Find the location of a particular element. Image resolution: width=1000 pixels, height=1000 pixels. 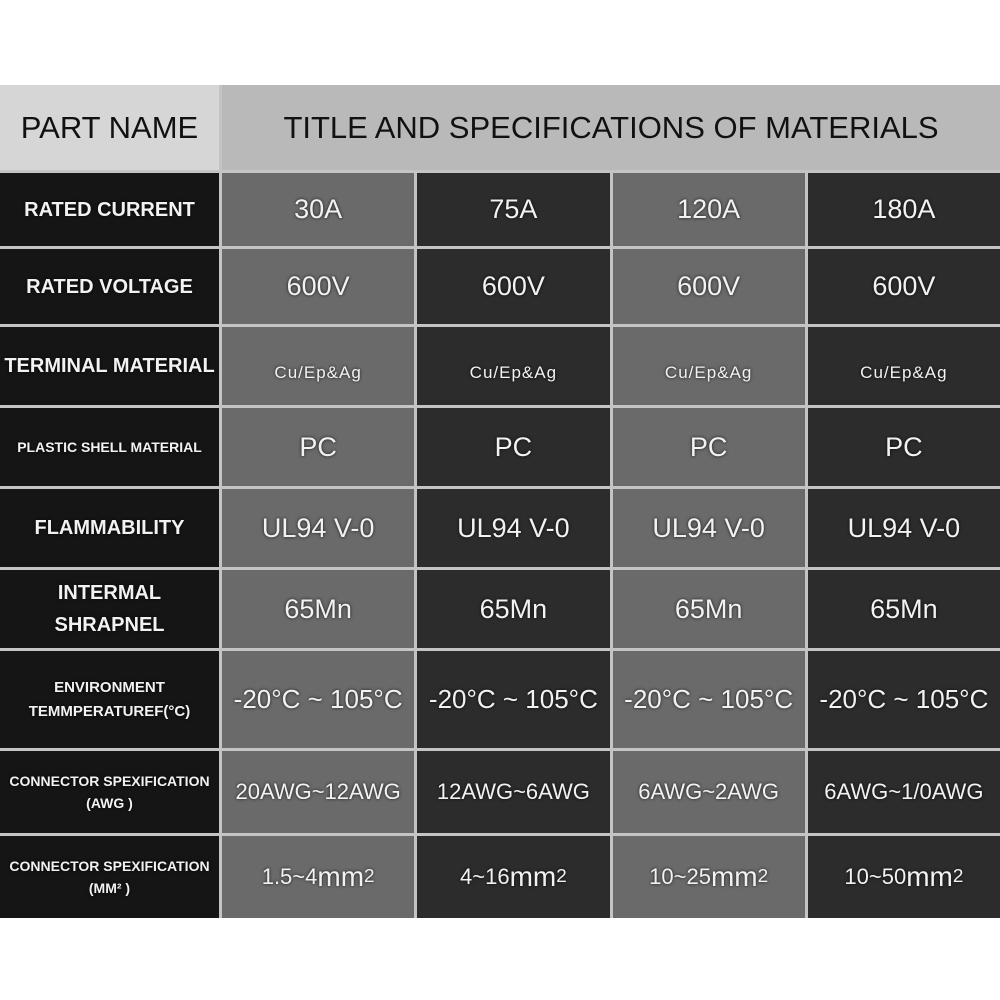

row-label-line2: (AWG ) is located at coordinates (109, 803).